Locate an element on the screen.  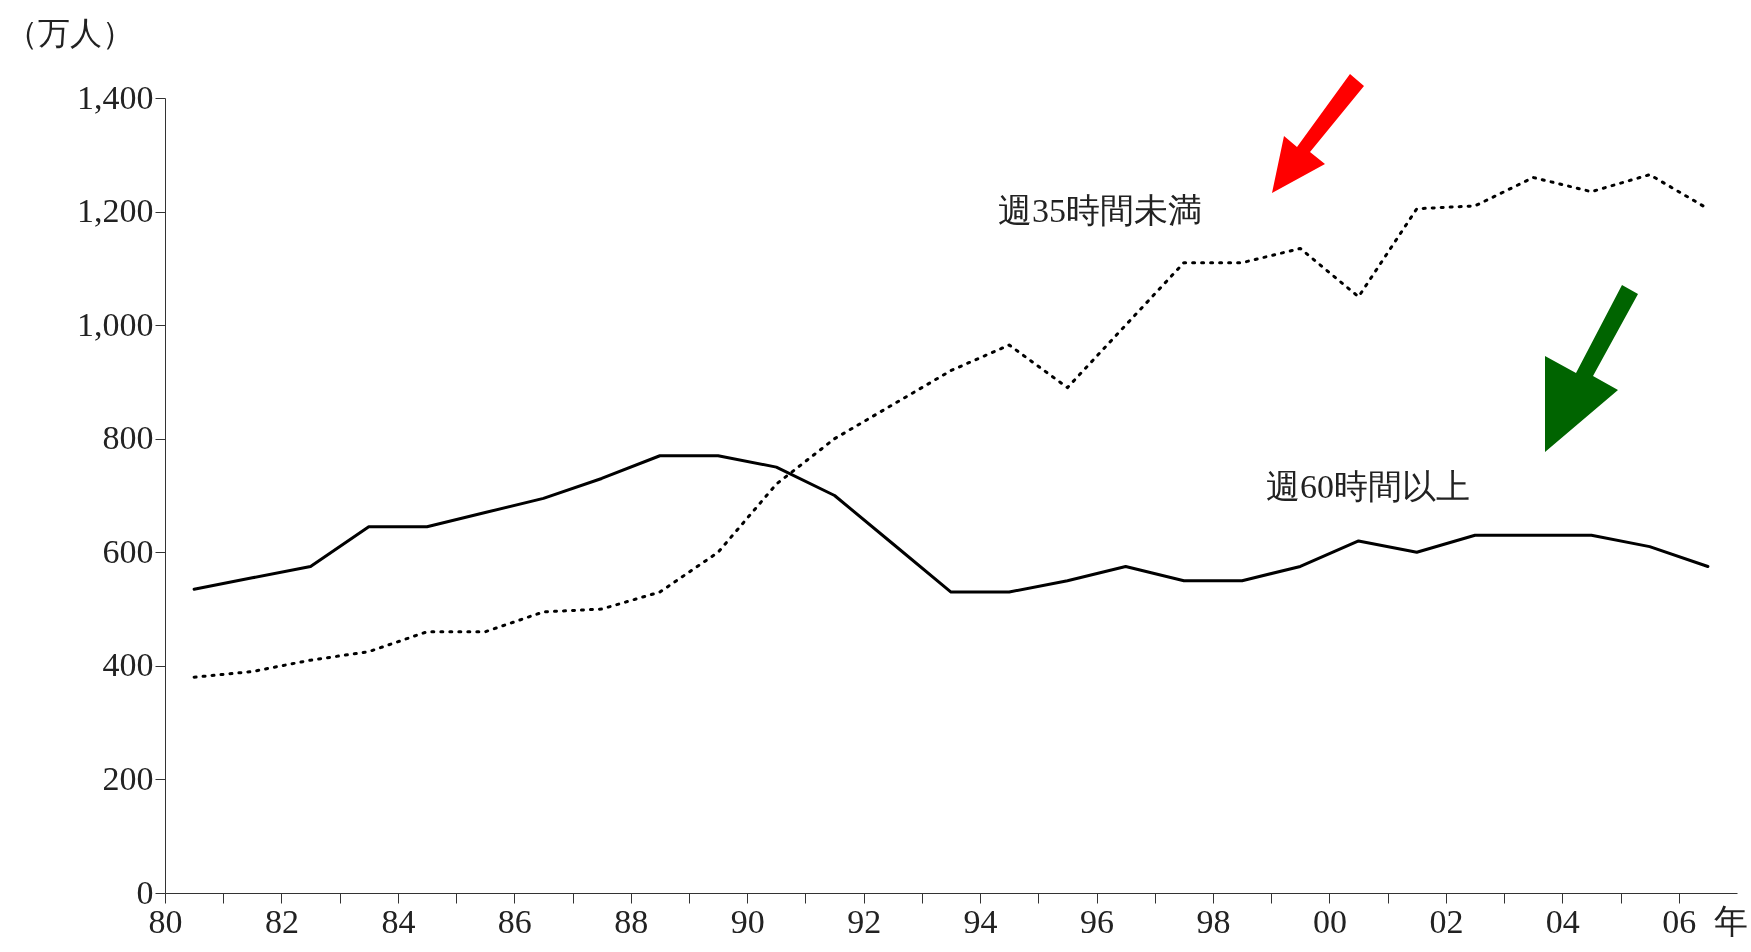
x-tick-label: 82 is located at coordinates (281, 921).